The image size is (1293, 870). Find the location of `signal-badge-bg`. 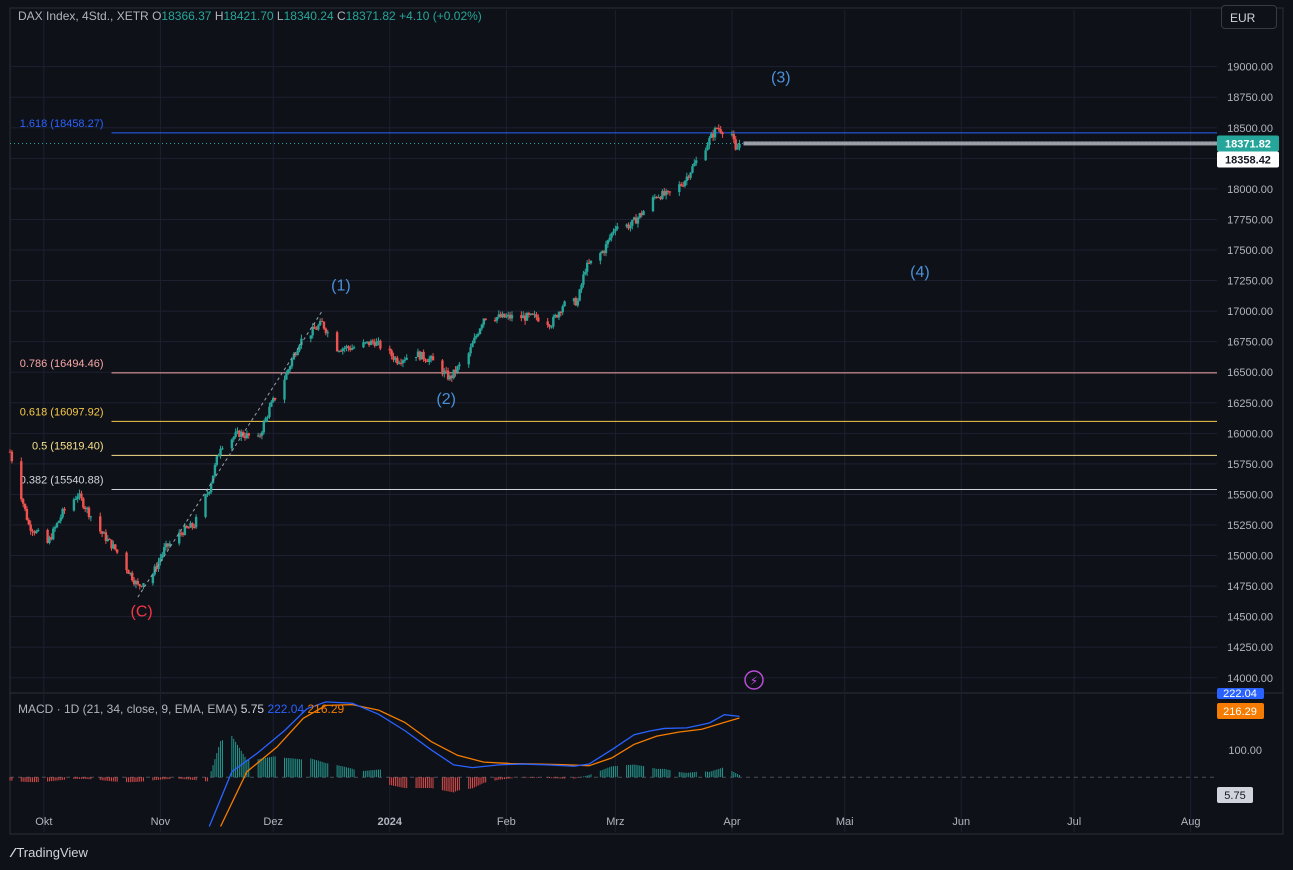

signal-badge-bg is located at coordinates (1240, 711).